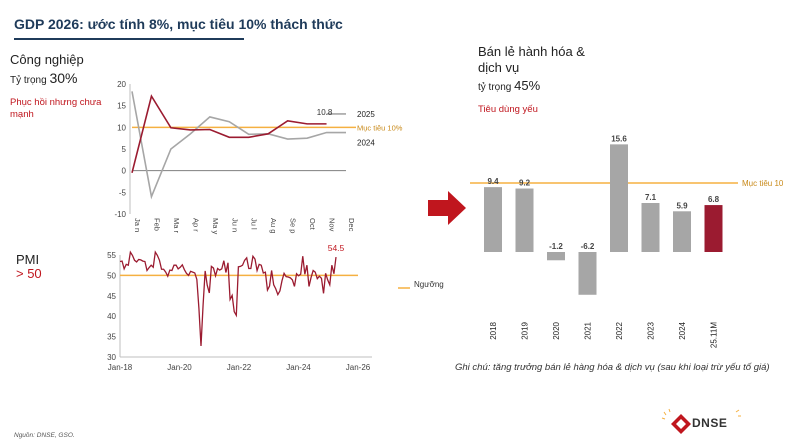 The width and height of the screenshot is (792, 444). Describe the element at coordinates (588, 246) in the screenshot. I see `retail-value-label: -6.2` at that location.